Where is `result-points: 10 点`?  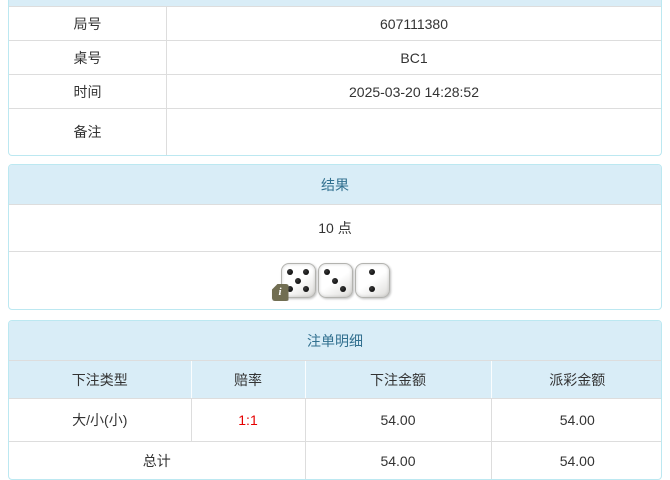 result-points: 10 点 is located at coordinates (335, 228).